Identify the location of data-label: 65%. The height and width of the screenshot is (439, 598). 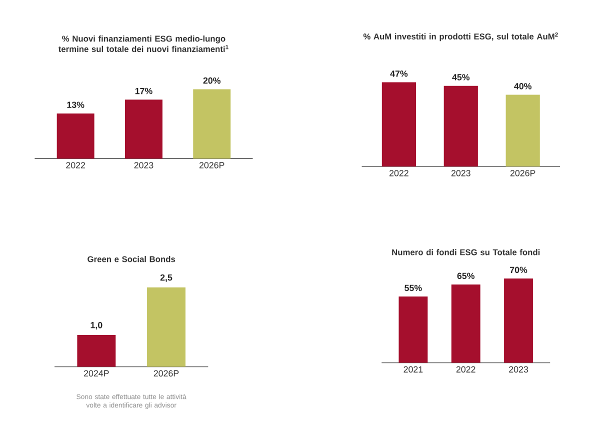
(466, 276).